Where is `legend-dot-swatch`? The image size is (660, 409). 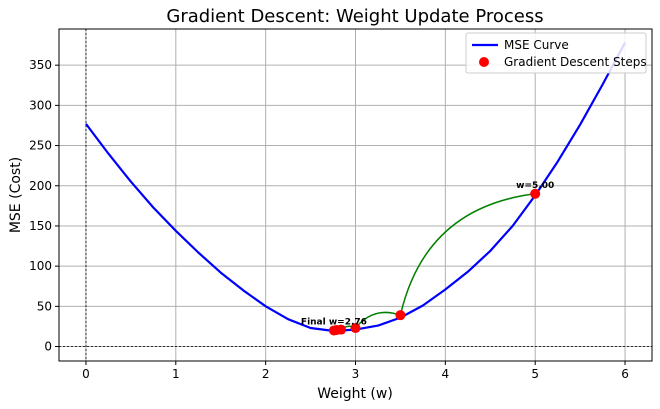
legend-dot-swatch is located at coordinates (484, 62).